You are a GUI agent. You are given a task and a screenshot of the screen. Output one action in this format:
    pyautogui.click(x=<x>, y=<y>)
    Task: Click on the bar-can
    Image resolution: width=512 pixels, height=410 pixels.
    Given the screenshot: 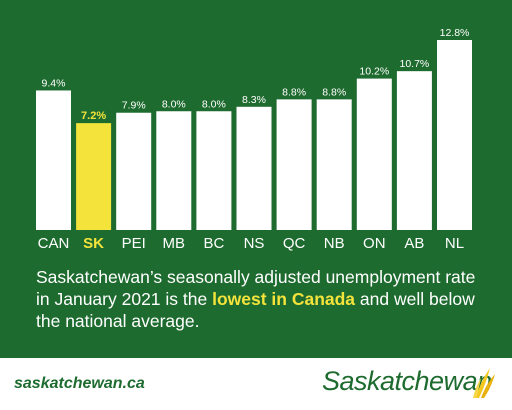 What is the action you would take?
    pyautogui.click(x=53, y=160)
    